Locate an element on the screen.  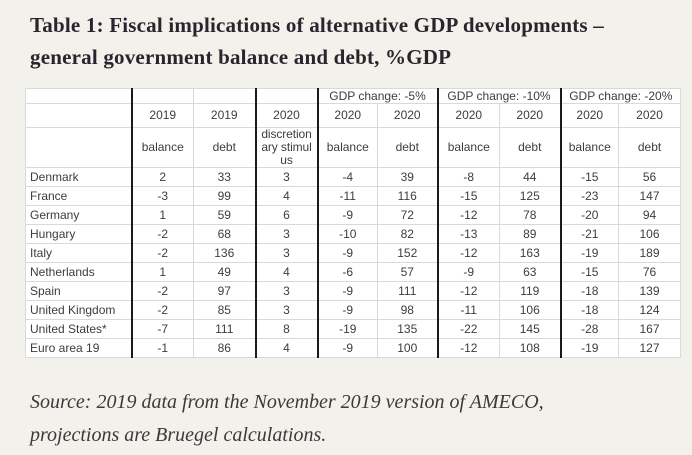
table-row: Spain -2 97 3 -9 111 -12 119 -18 139 is located at coordinates (353, 291).